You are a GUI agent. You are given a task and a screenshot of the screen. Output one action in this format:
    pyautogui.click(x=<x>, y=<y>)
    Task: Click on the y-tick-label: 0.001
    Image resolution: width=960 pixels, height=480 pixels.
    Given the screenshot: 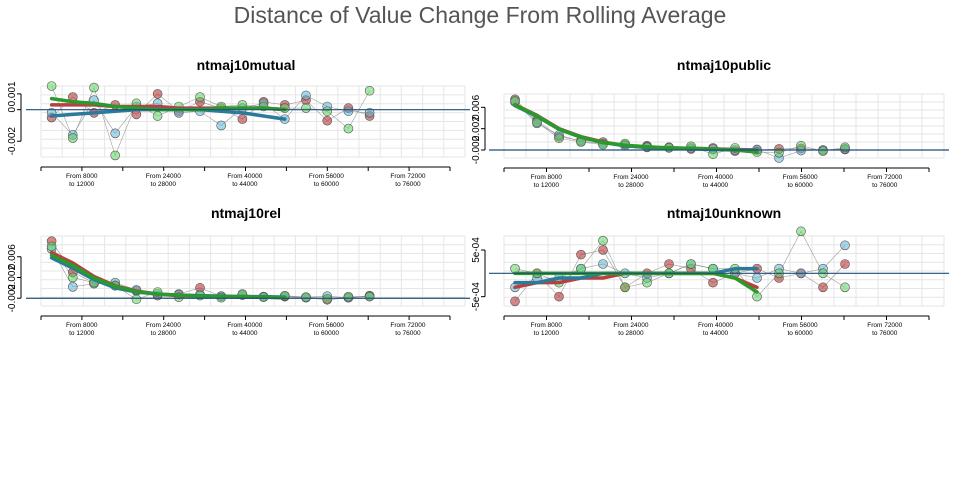 What is the action you would take?
    pyautogui.click(x=12, y=93)
    